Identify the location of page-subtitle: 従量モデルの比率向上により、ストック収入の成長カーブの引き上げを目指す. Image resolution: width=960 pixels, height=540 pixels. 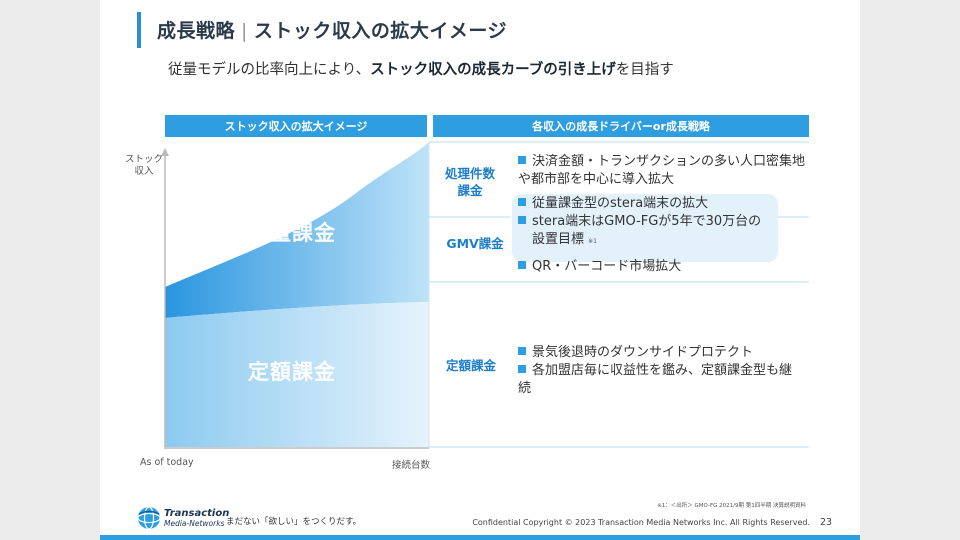
(421, 68).